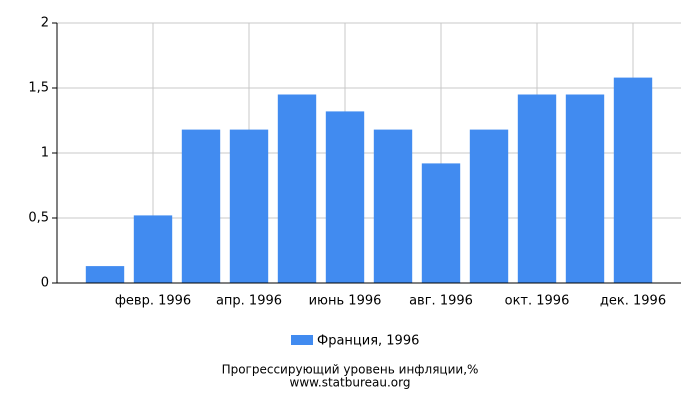 The height and width of the screenshot is (404, 700). Describe the element at coordinates (45, 153) in the screenshot. I see `y-tick-label: 1` at that location.